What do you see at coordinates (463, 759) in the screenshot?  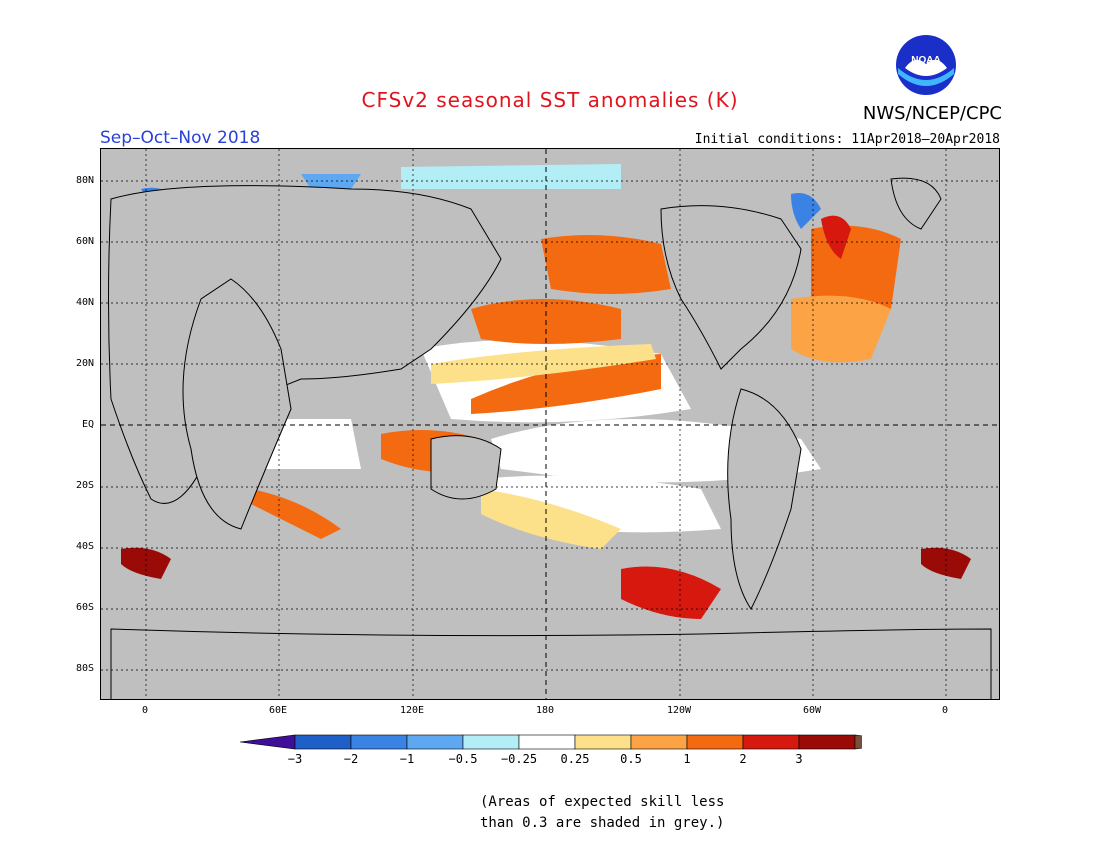 I see `colorbar-label: −0.5` at bounding box center [463, 759].